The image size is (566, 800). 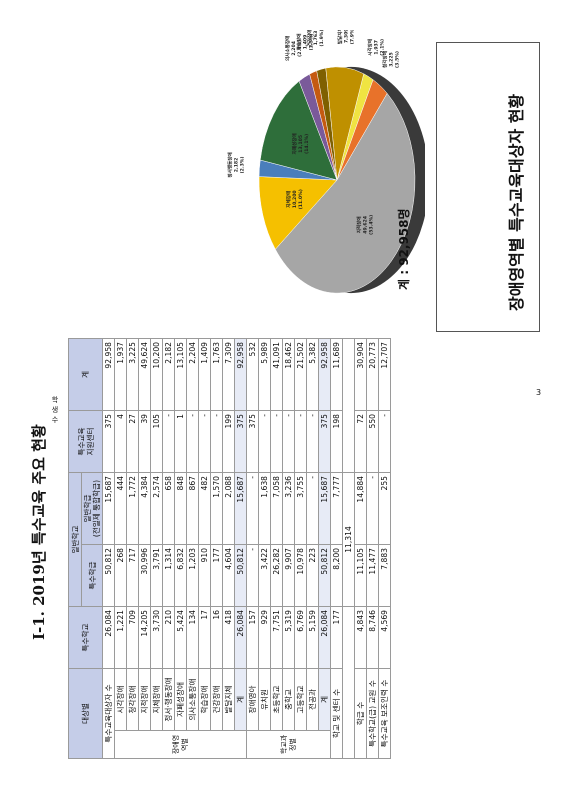 What do you see at coordinates (384, 374) in the screenshot?
I see `cell: 12,707` at bounding box center [384, 374].